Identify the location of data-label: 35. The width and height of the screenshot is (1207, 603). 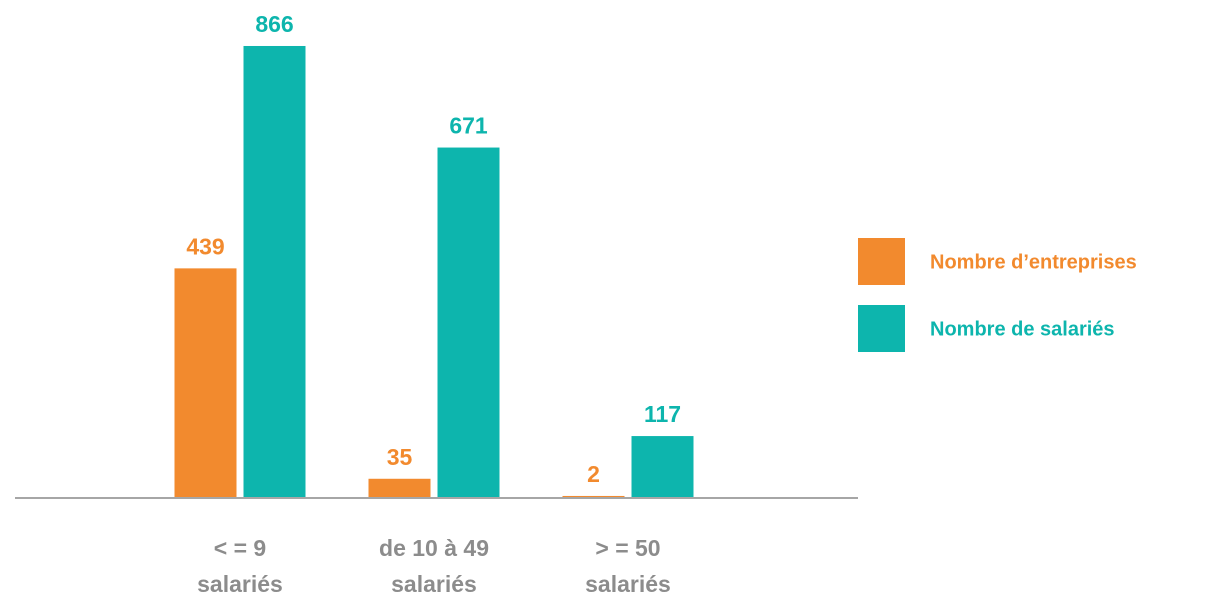
(400, 457).